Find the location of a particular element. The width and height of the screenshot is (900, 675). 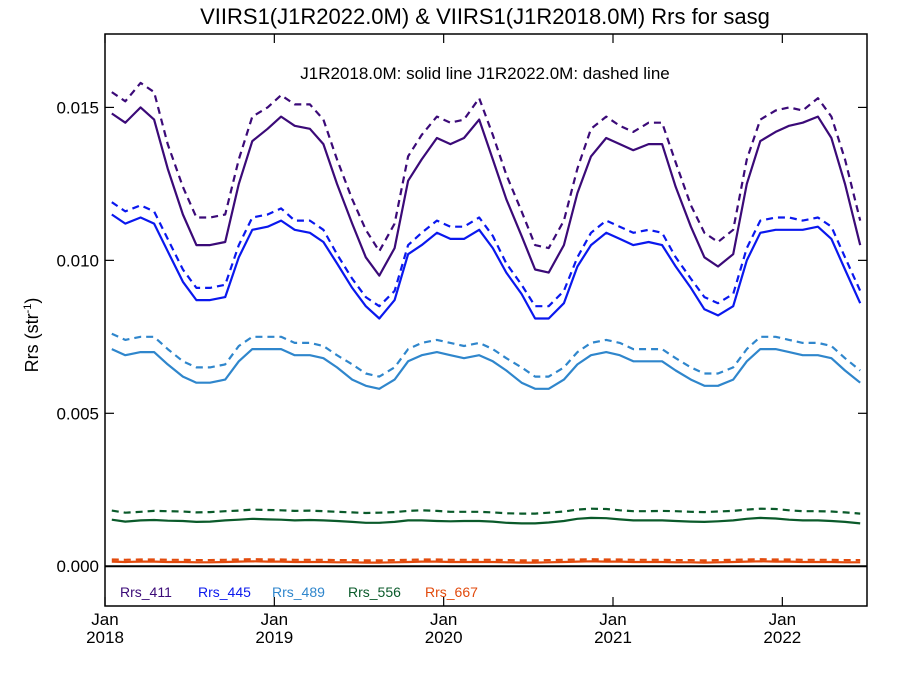

legend-item: Rrs_667 is located at coordinates (451, 592).